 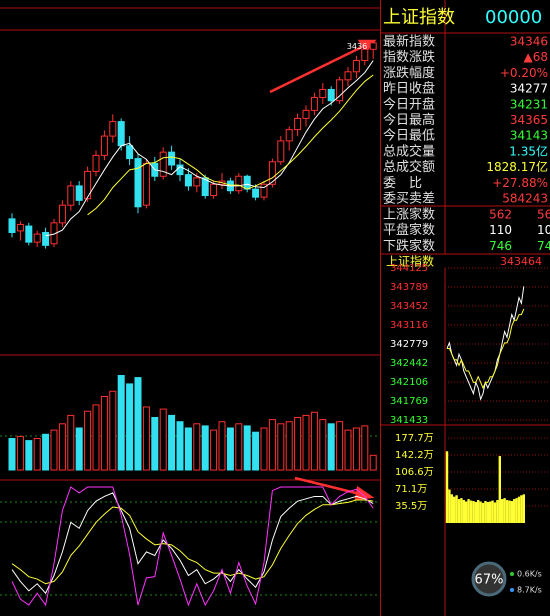 I want to click on breadth-value: 110, so click(x=500, y=230).